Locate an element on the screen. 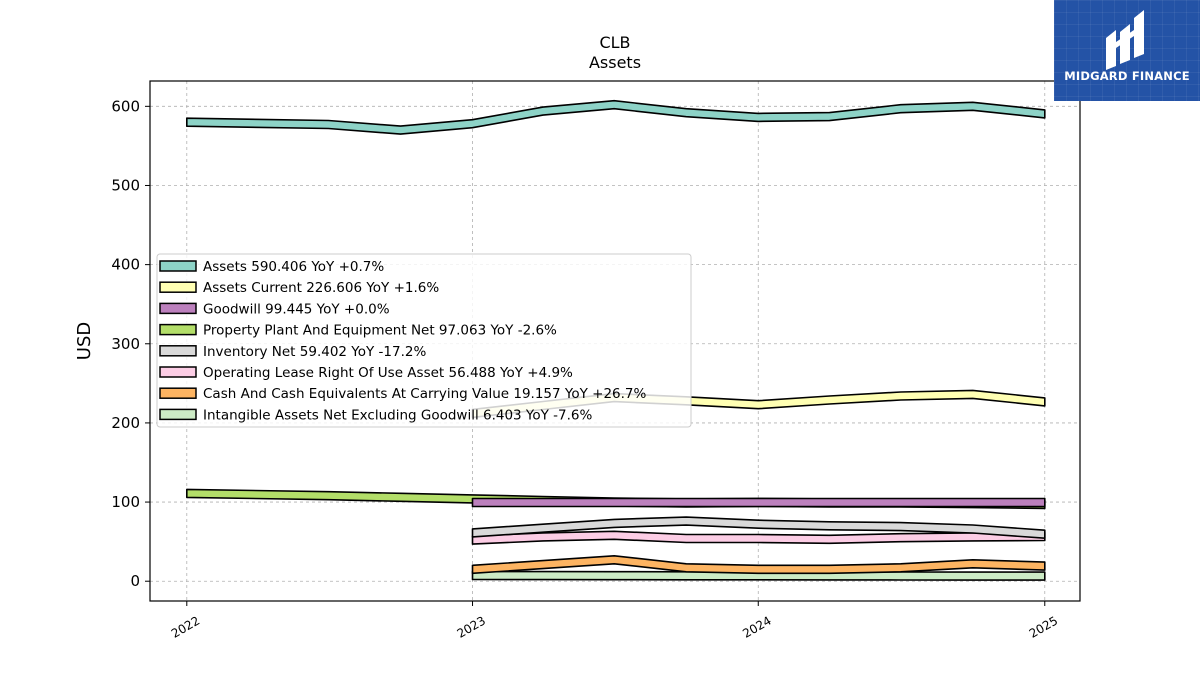 The width and height of the screenshot is (1200, 675). x-tick-label: 2023 is located at coordinates (471, 626).